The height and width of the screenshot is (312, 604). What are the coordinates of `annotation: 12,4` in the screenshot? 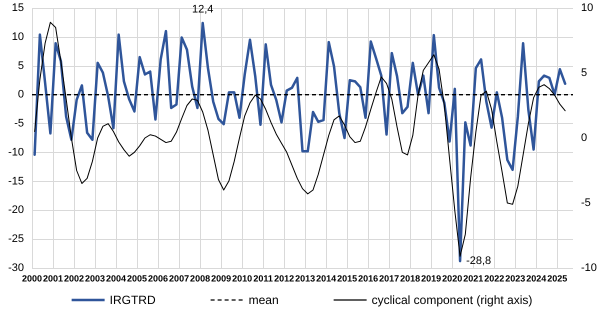 It's located at (203, 10).